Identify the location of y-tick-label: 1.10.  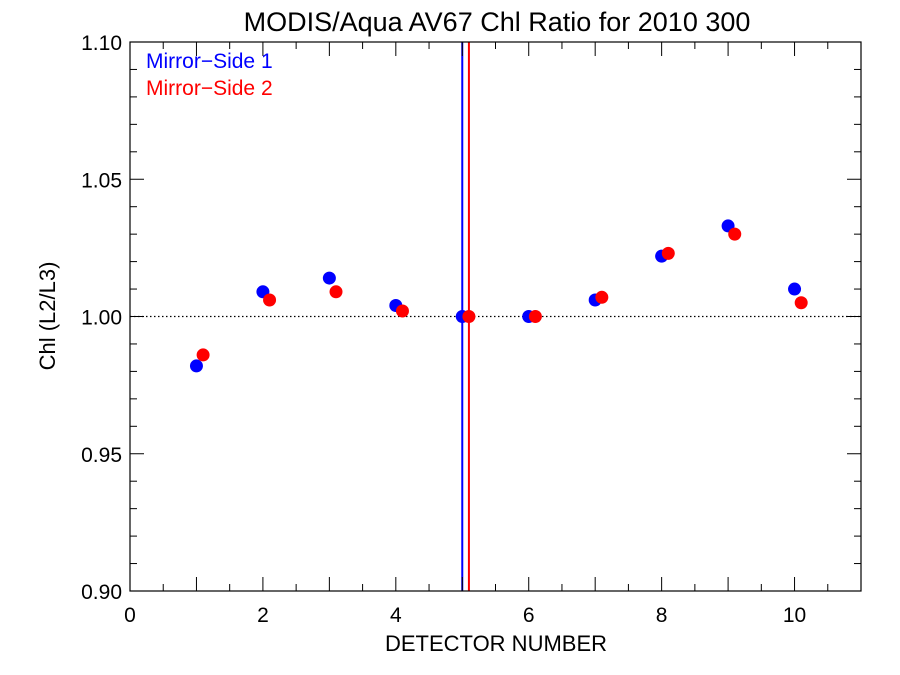
(101, 43).